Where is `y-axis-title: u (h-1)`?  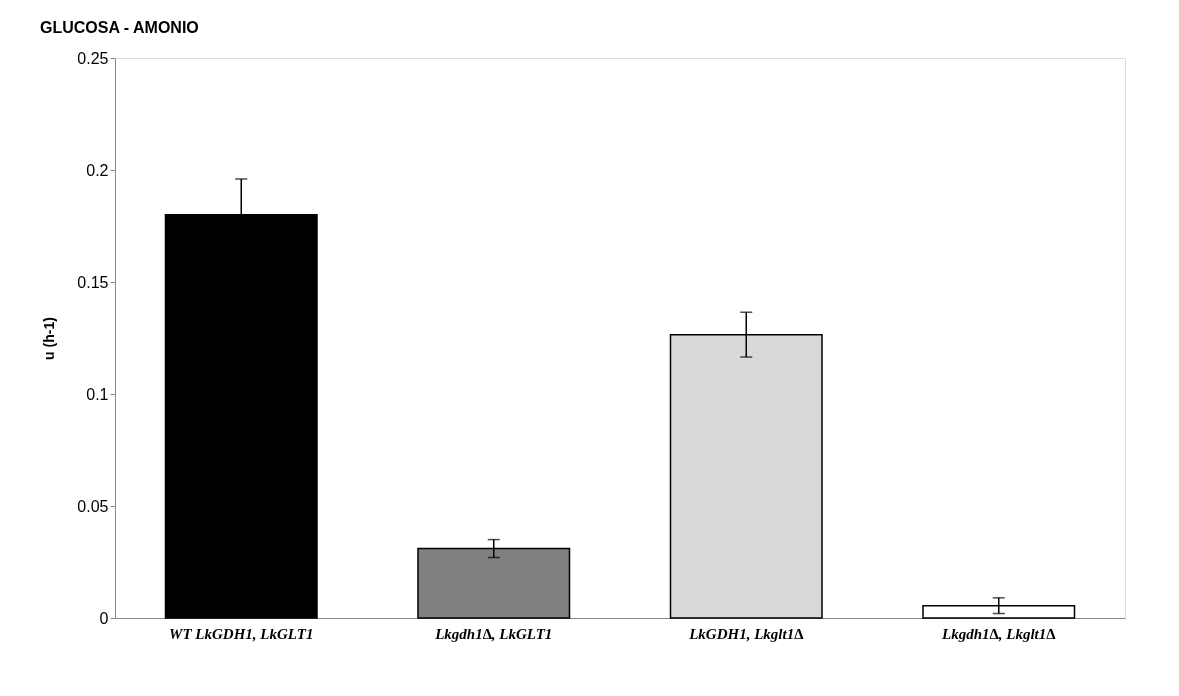
y-axis-title: u (h-1) is located at coordinates (49, 338).